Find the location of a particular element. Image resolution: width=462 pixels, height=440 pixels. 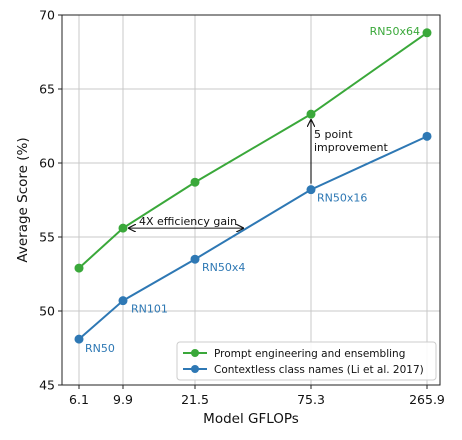

point-label: RN50x4 is located at coordinates (223, 267).